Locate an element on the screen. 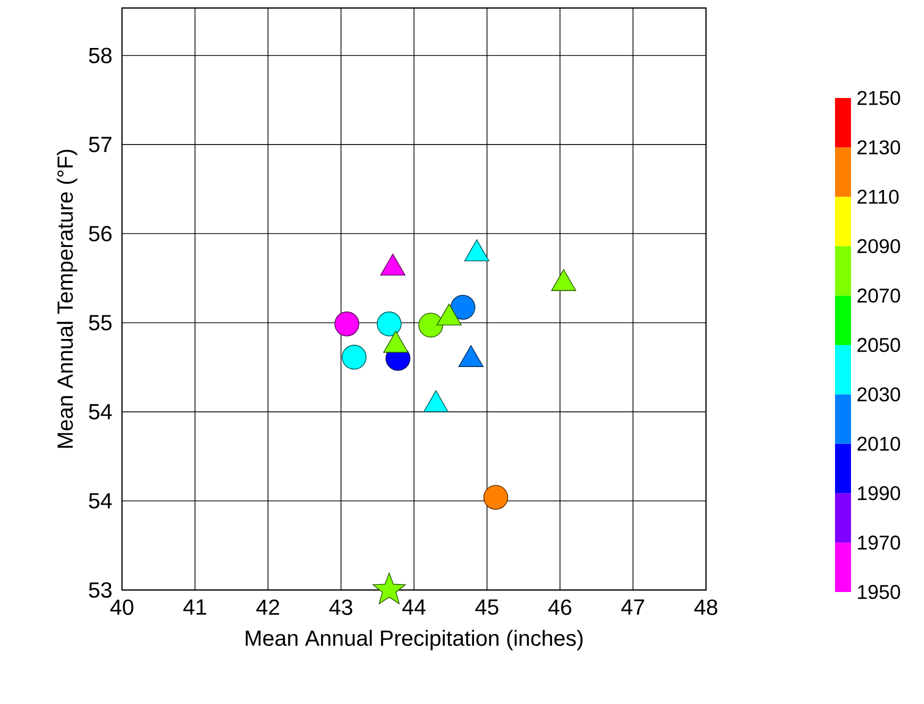 The height and width of the screenshot is (704, 924). x-tick-label: 41 is located at coordinates (194, 607).